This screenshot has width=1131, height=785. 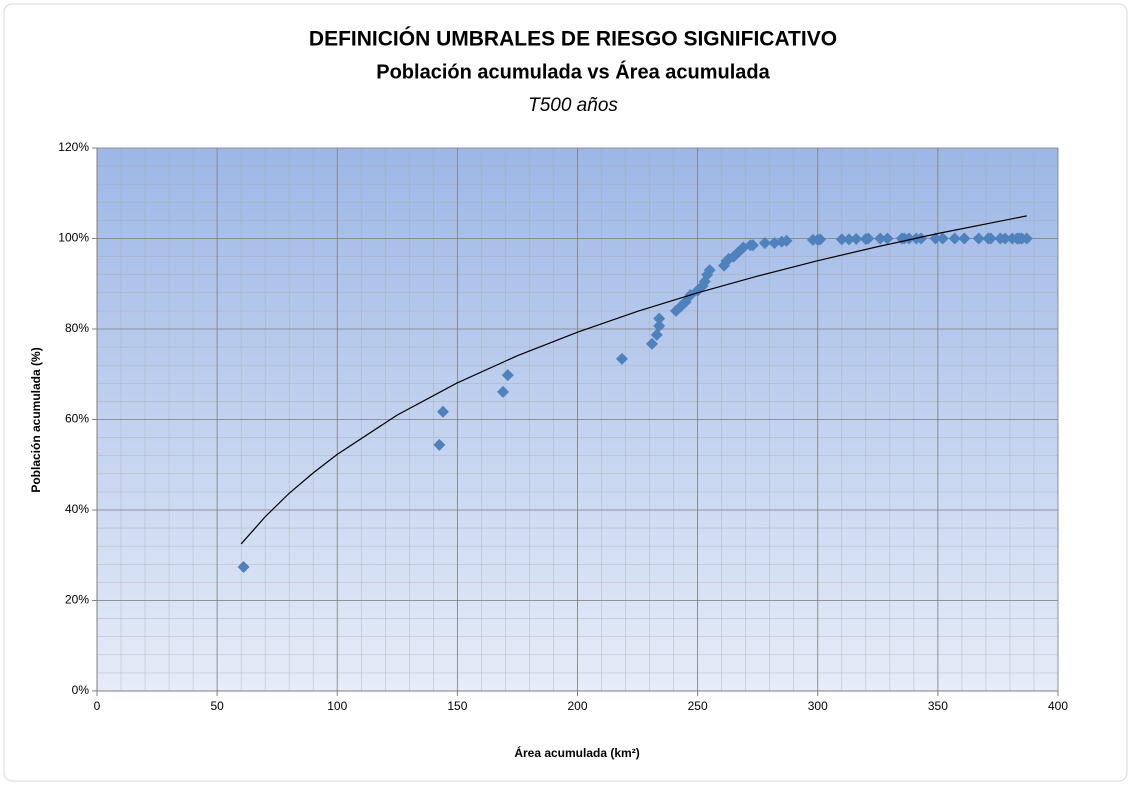 I want to click on y-tick-label: 100%, so click(x=73, y=238).